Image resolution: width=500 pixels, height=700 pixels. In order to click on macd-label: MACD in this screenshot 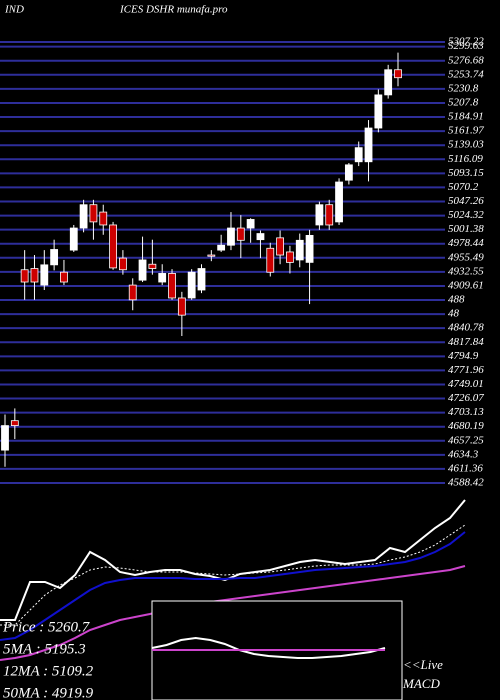, I will do `click(421, 683)`.